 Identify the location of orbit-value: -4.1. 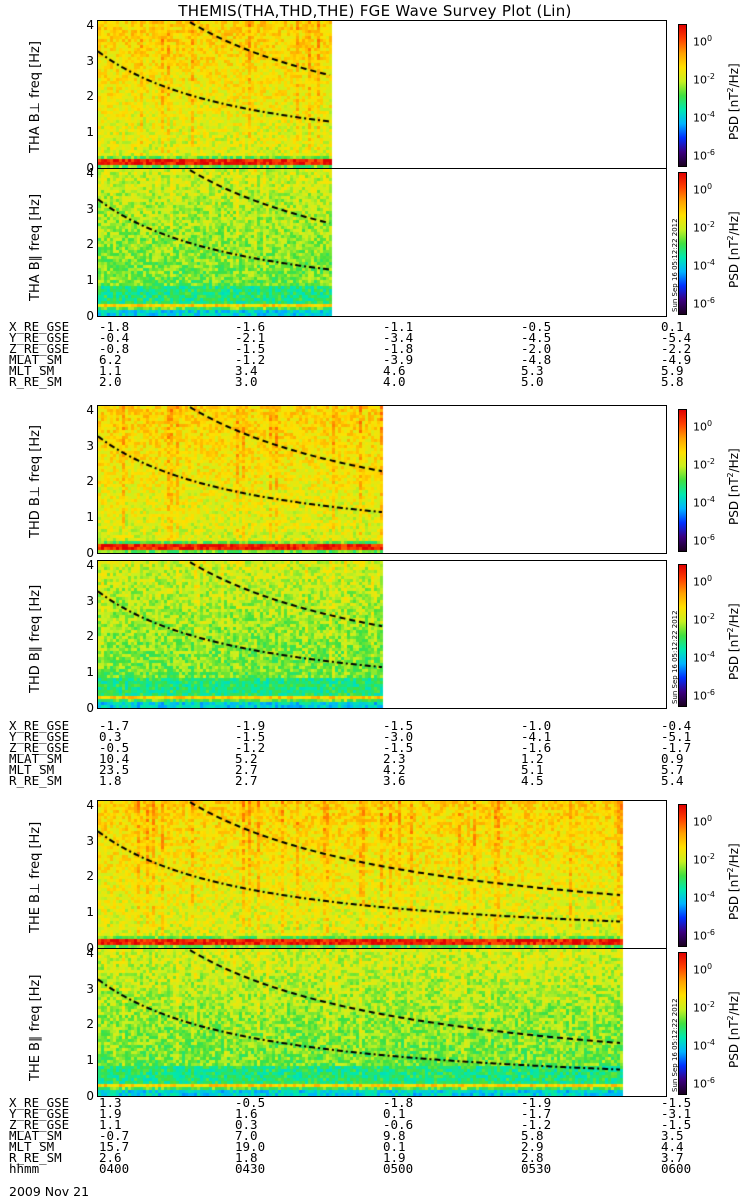
(536, 736).